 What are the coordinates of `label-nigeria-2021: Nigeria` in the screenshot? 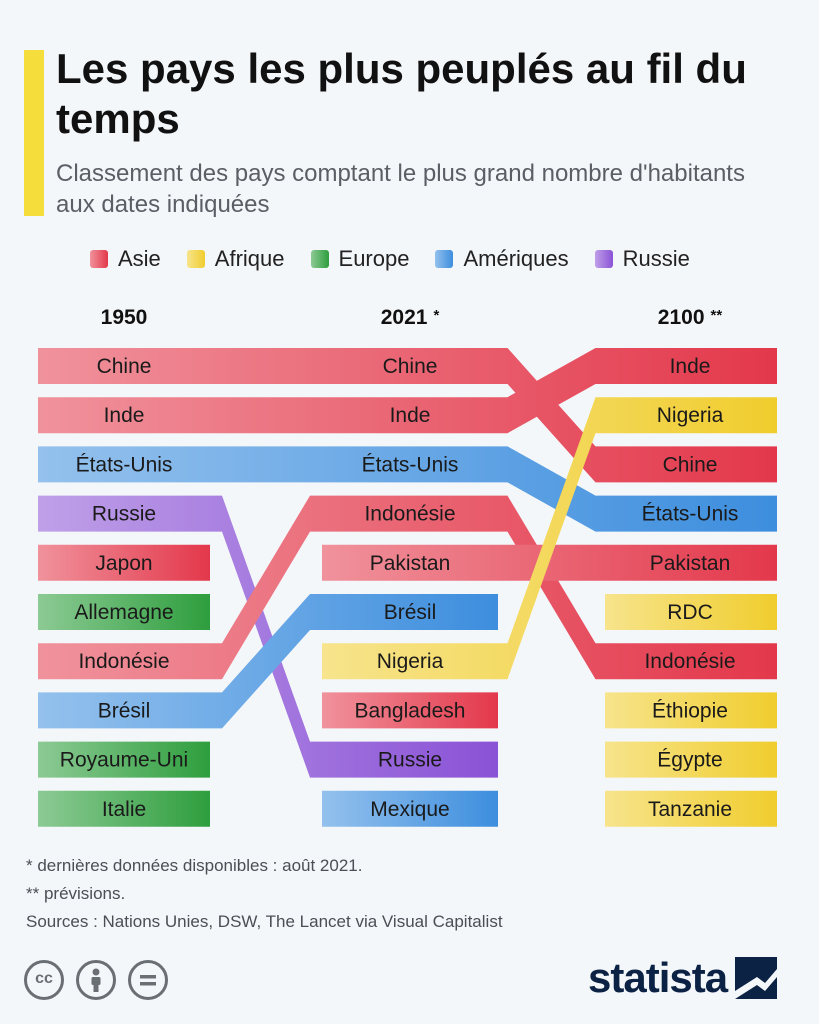 It's located at (410, 661).